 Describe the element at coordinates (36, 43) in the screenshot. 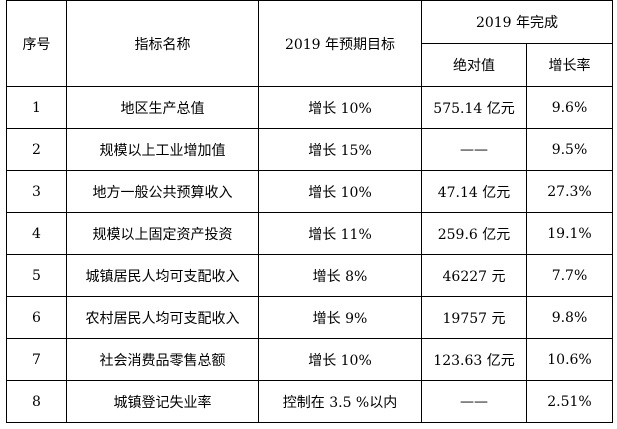

I see `header-seq: 序号` at that location.